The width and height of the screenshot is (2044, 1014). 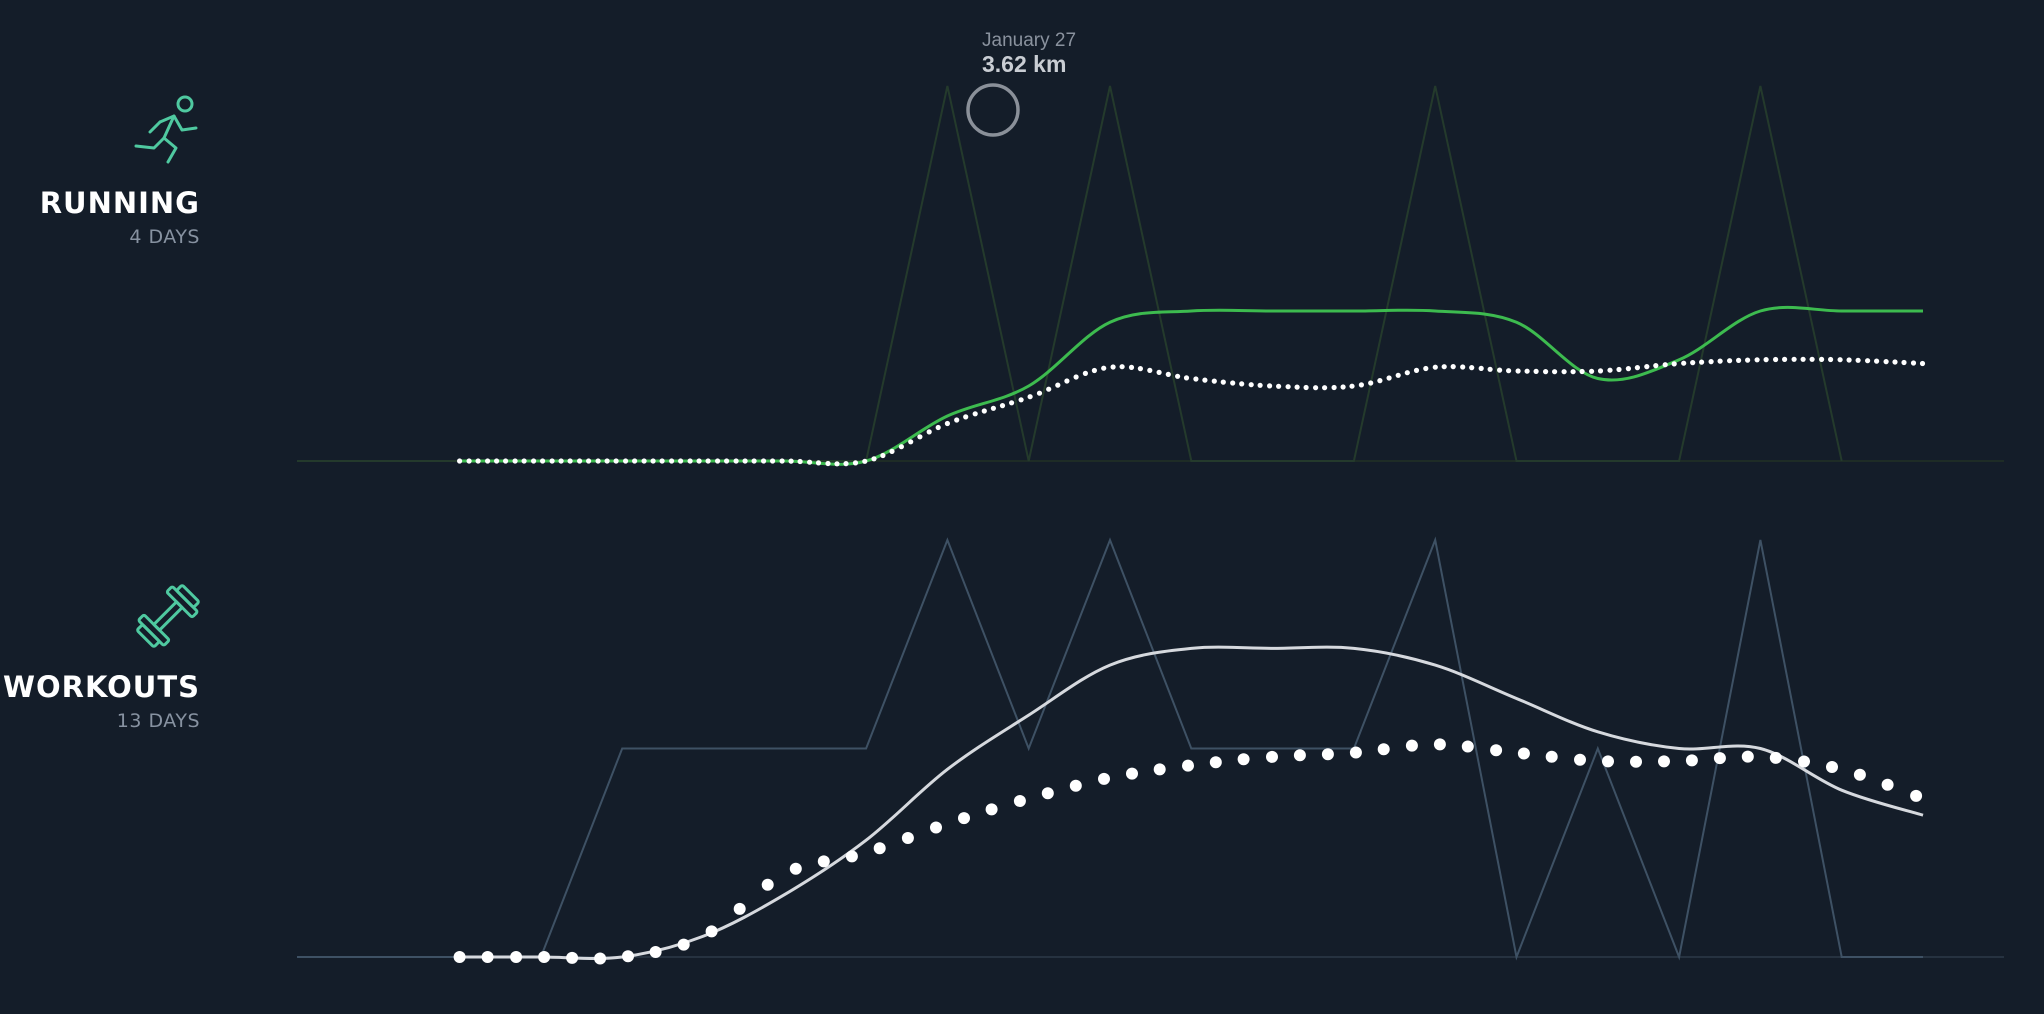 I want to click on hover-marker, so click(x=993, y=110).